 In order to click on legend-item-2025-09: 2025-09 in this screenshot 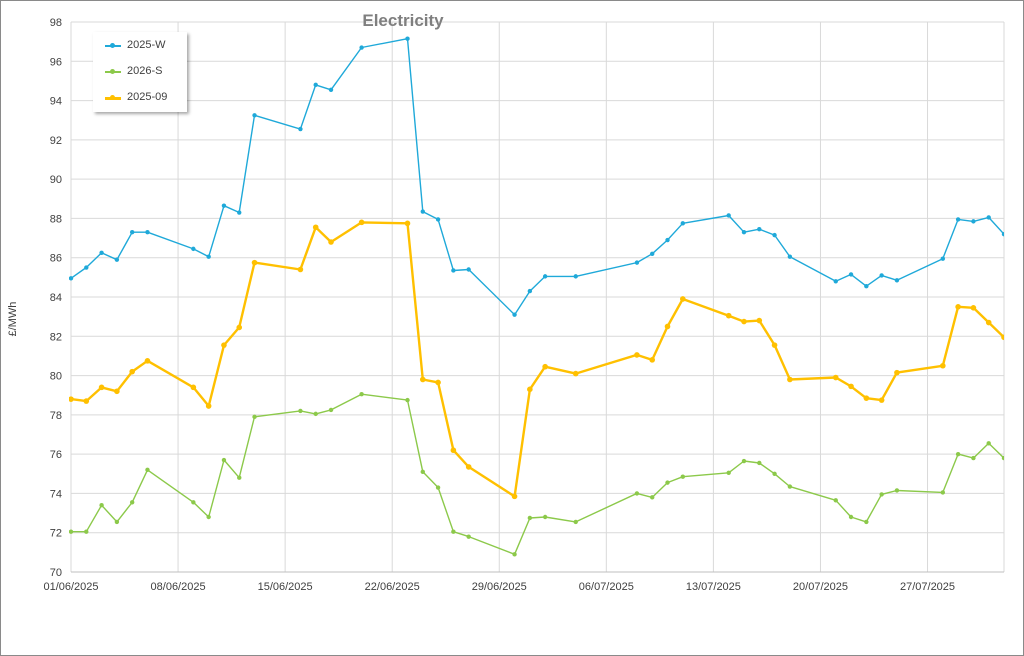, I will do `click(140, 98)`.